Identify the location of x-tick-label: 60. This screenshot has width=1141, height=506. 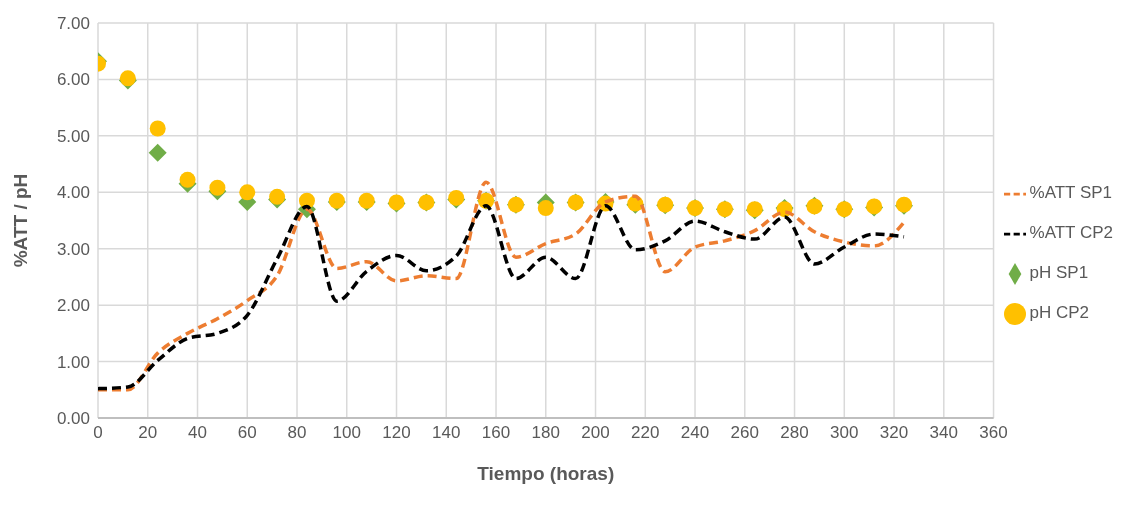
(247, 433).